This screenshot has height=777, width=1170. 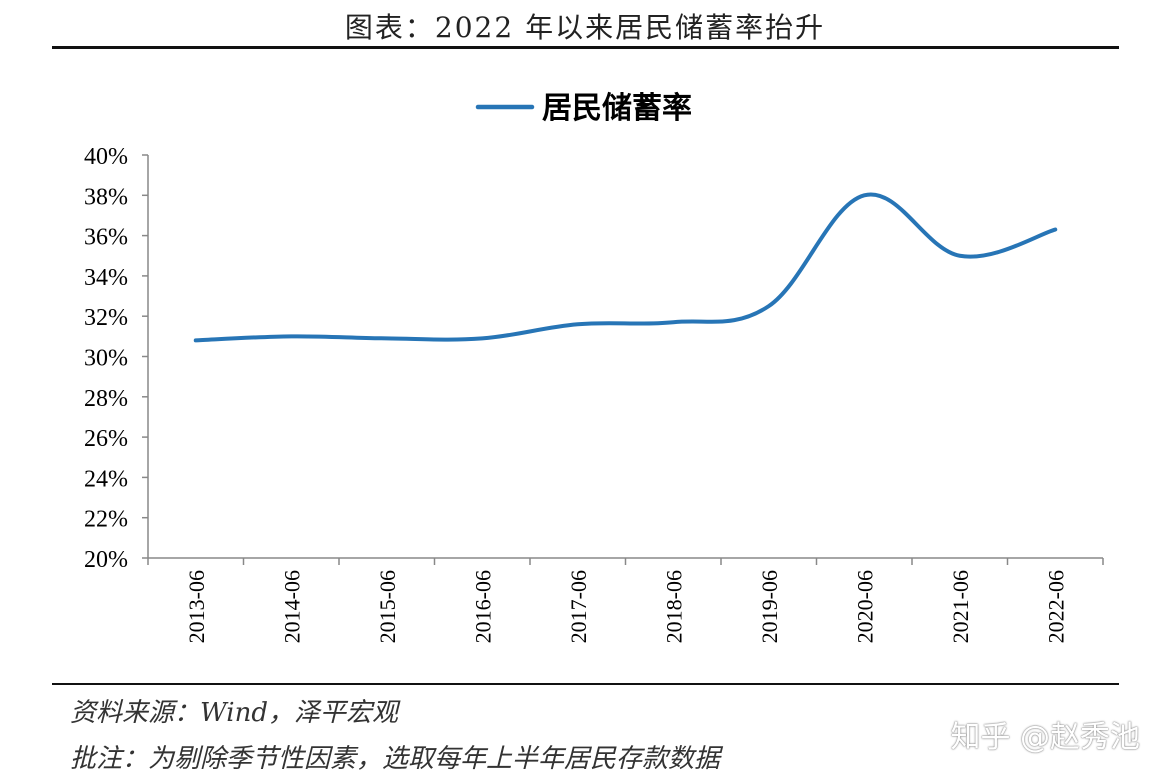 What do you see at coordinates (960, 606) in the screenshot?
I see `x-tick-label: 2021-06` at bounding box center [960, 606].